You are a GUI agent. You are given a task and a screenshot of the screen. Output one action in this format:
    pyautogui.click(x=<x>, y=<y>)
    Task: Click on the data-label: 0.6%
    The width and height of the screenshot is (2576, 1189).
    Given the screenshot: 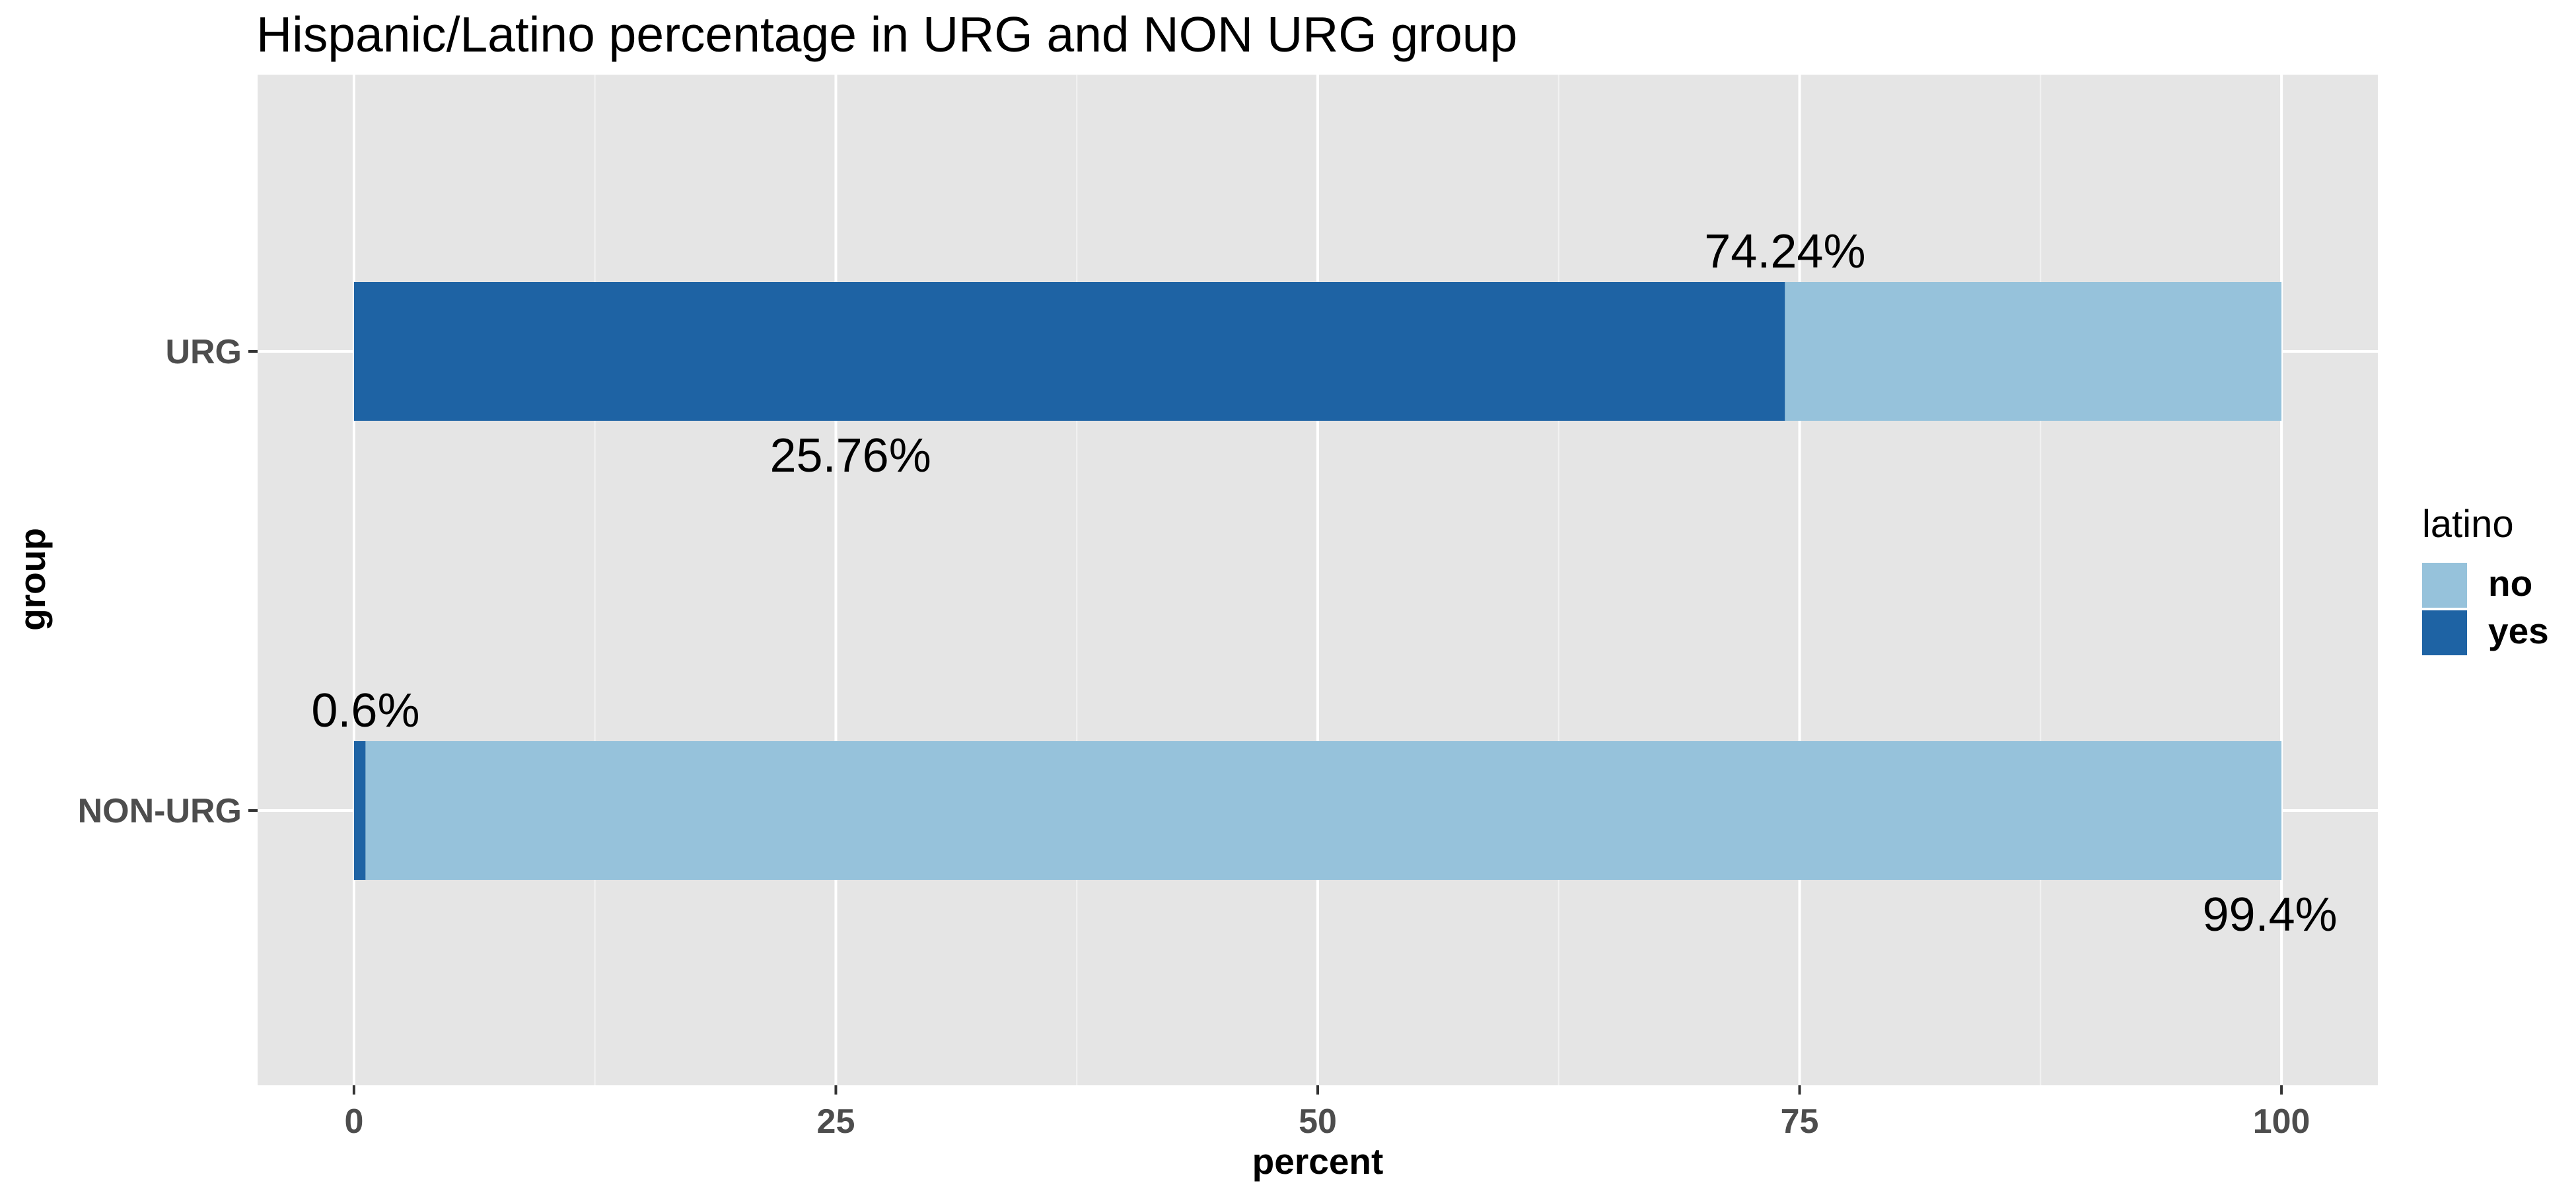 What is the action you would take?
    pyautogui.click(x=365, y=710)
    